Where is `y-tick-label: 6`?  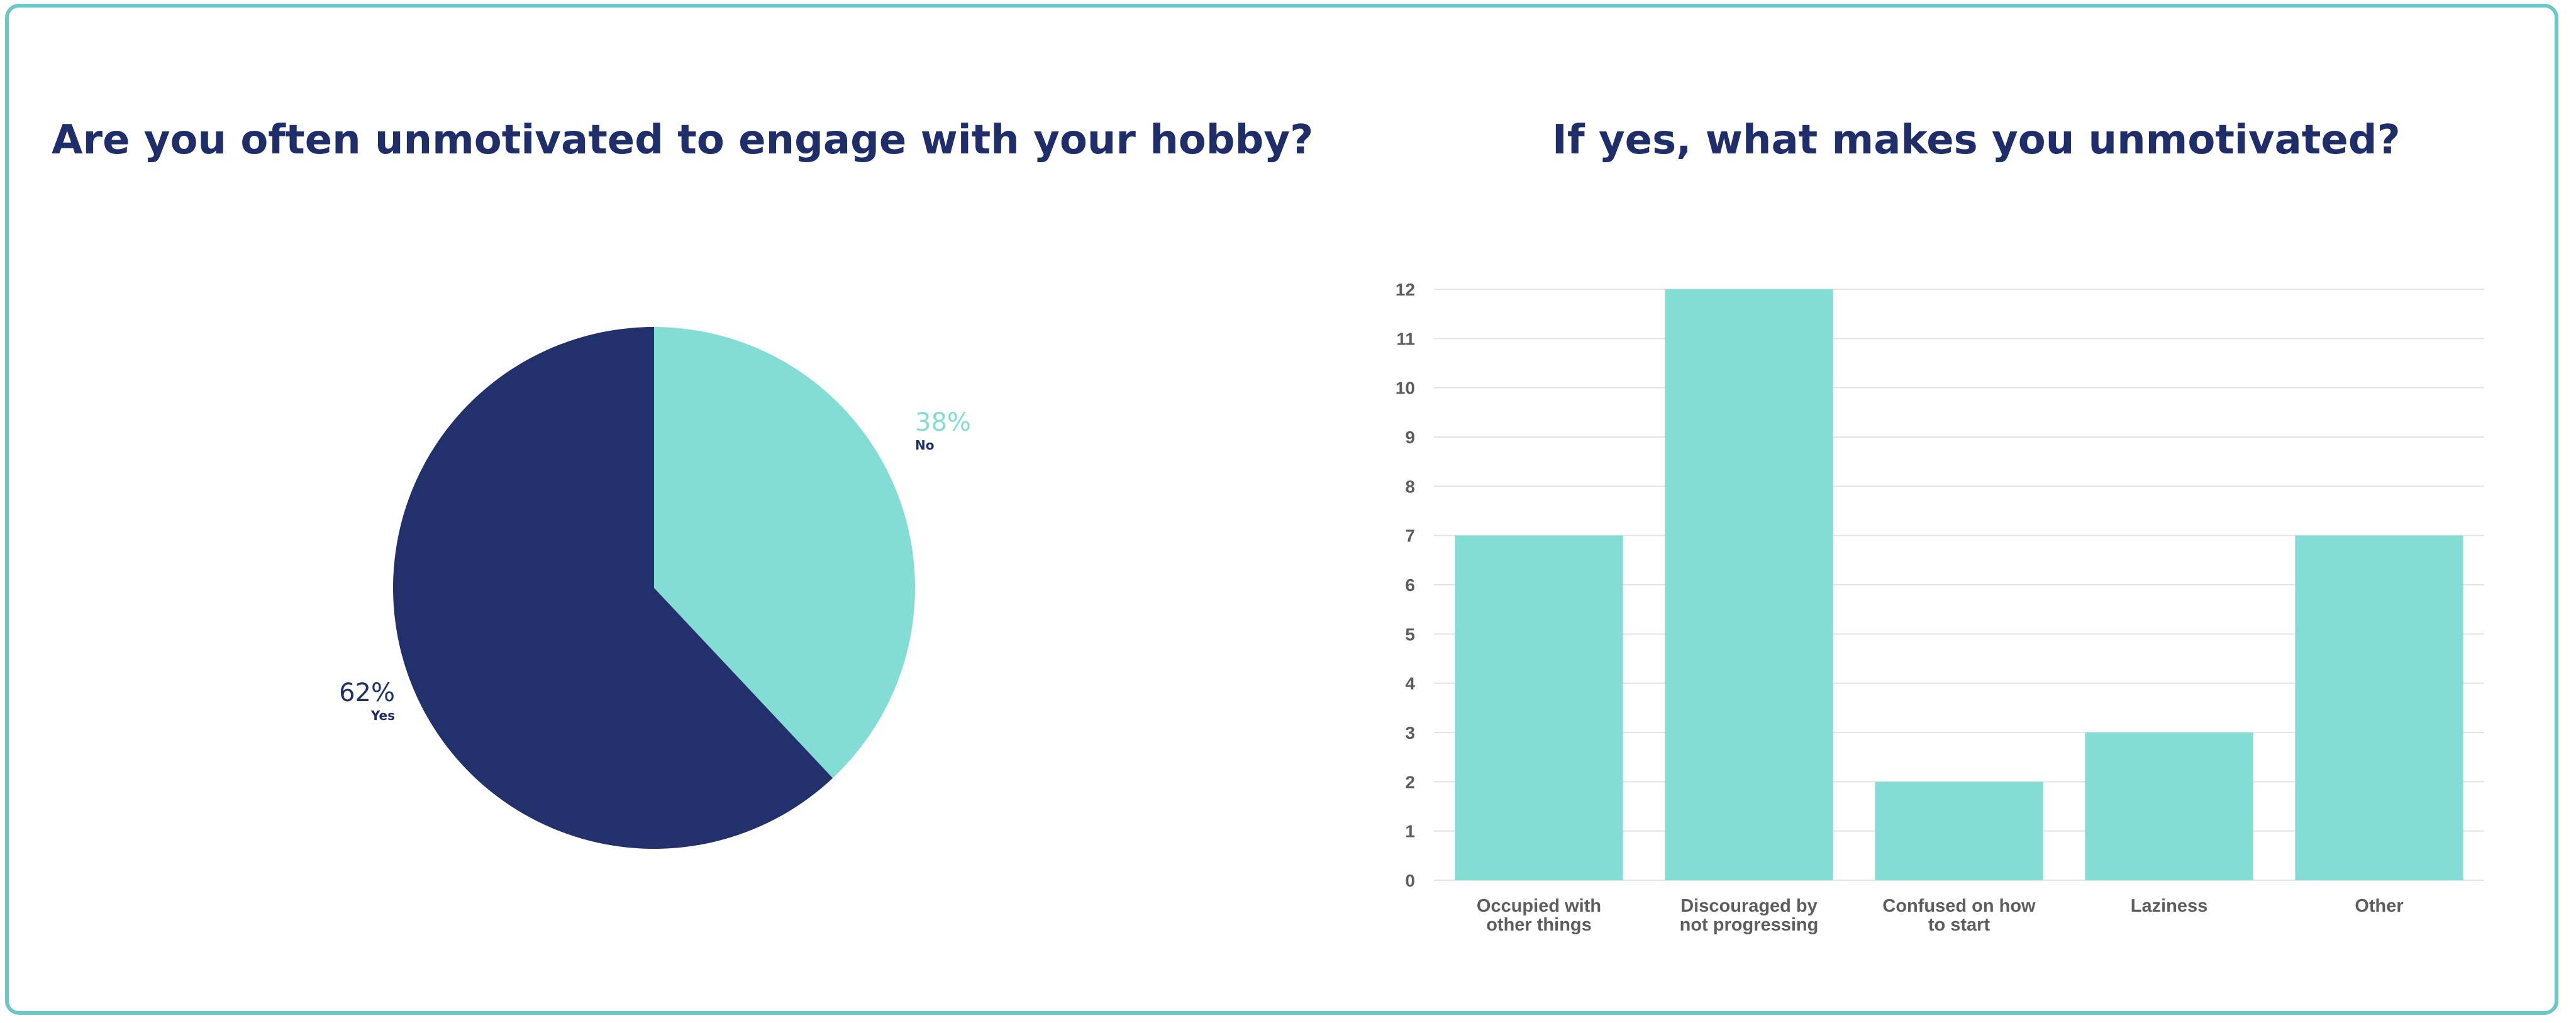
y-tick-label: 6 is located at coordinates (1410, 585).